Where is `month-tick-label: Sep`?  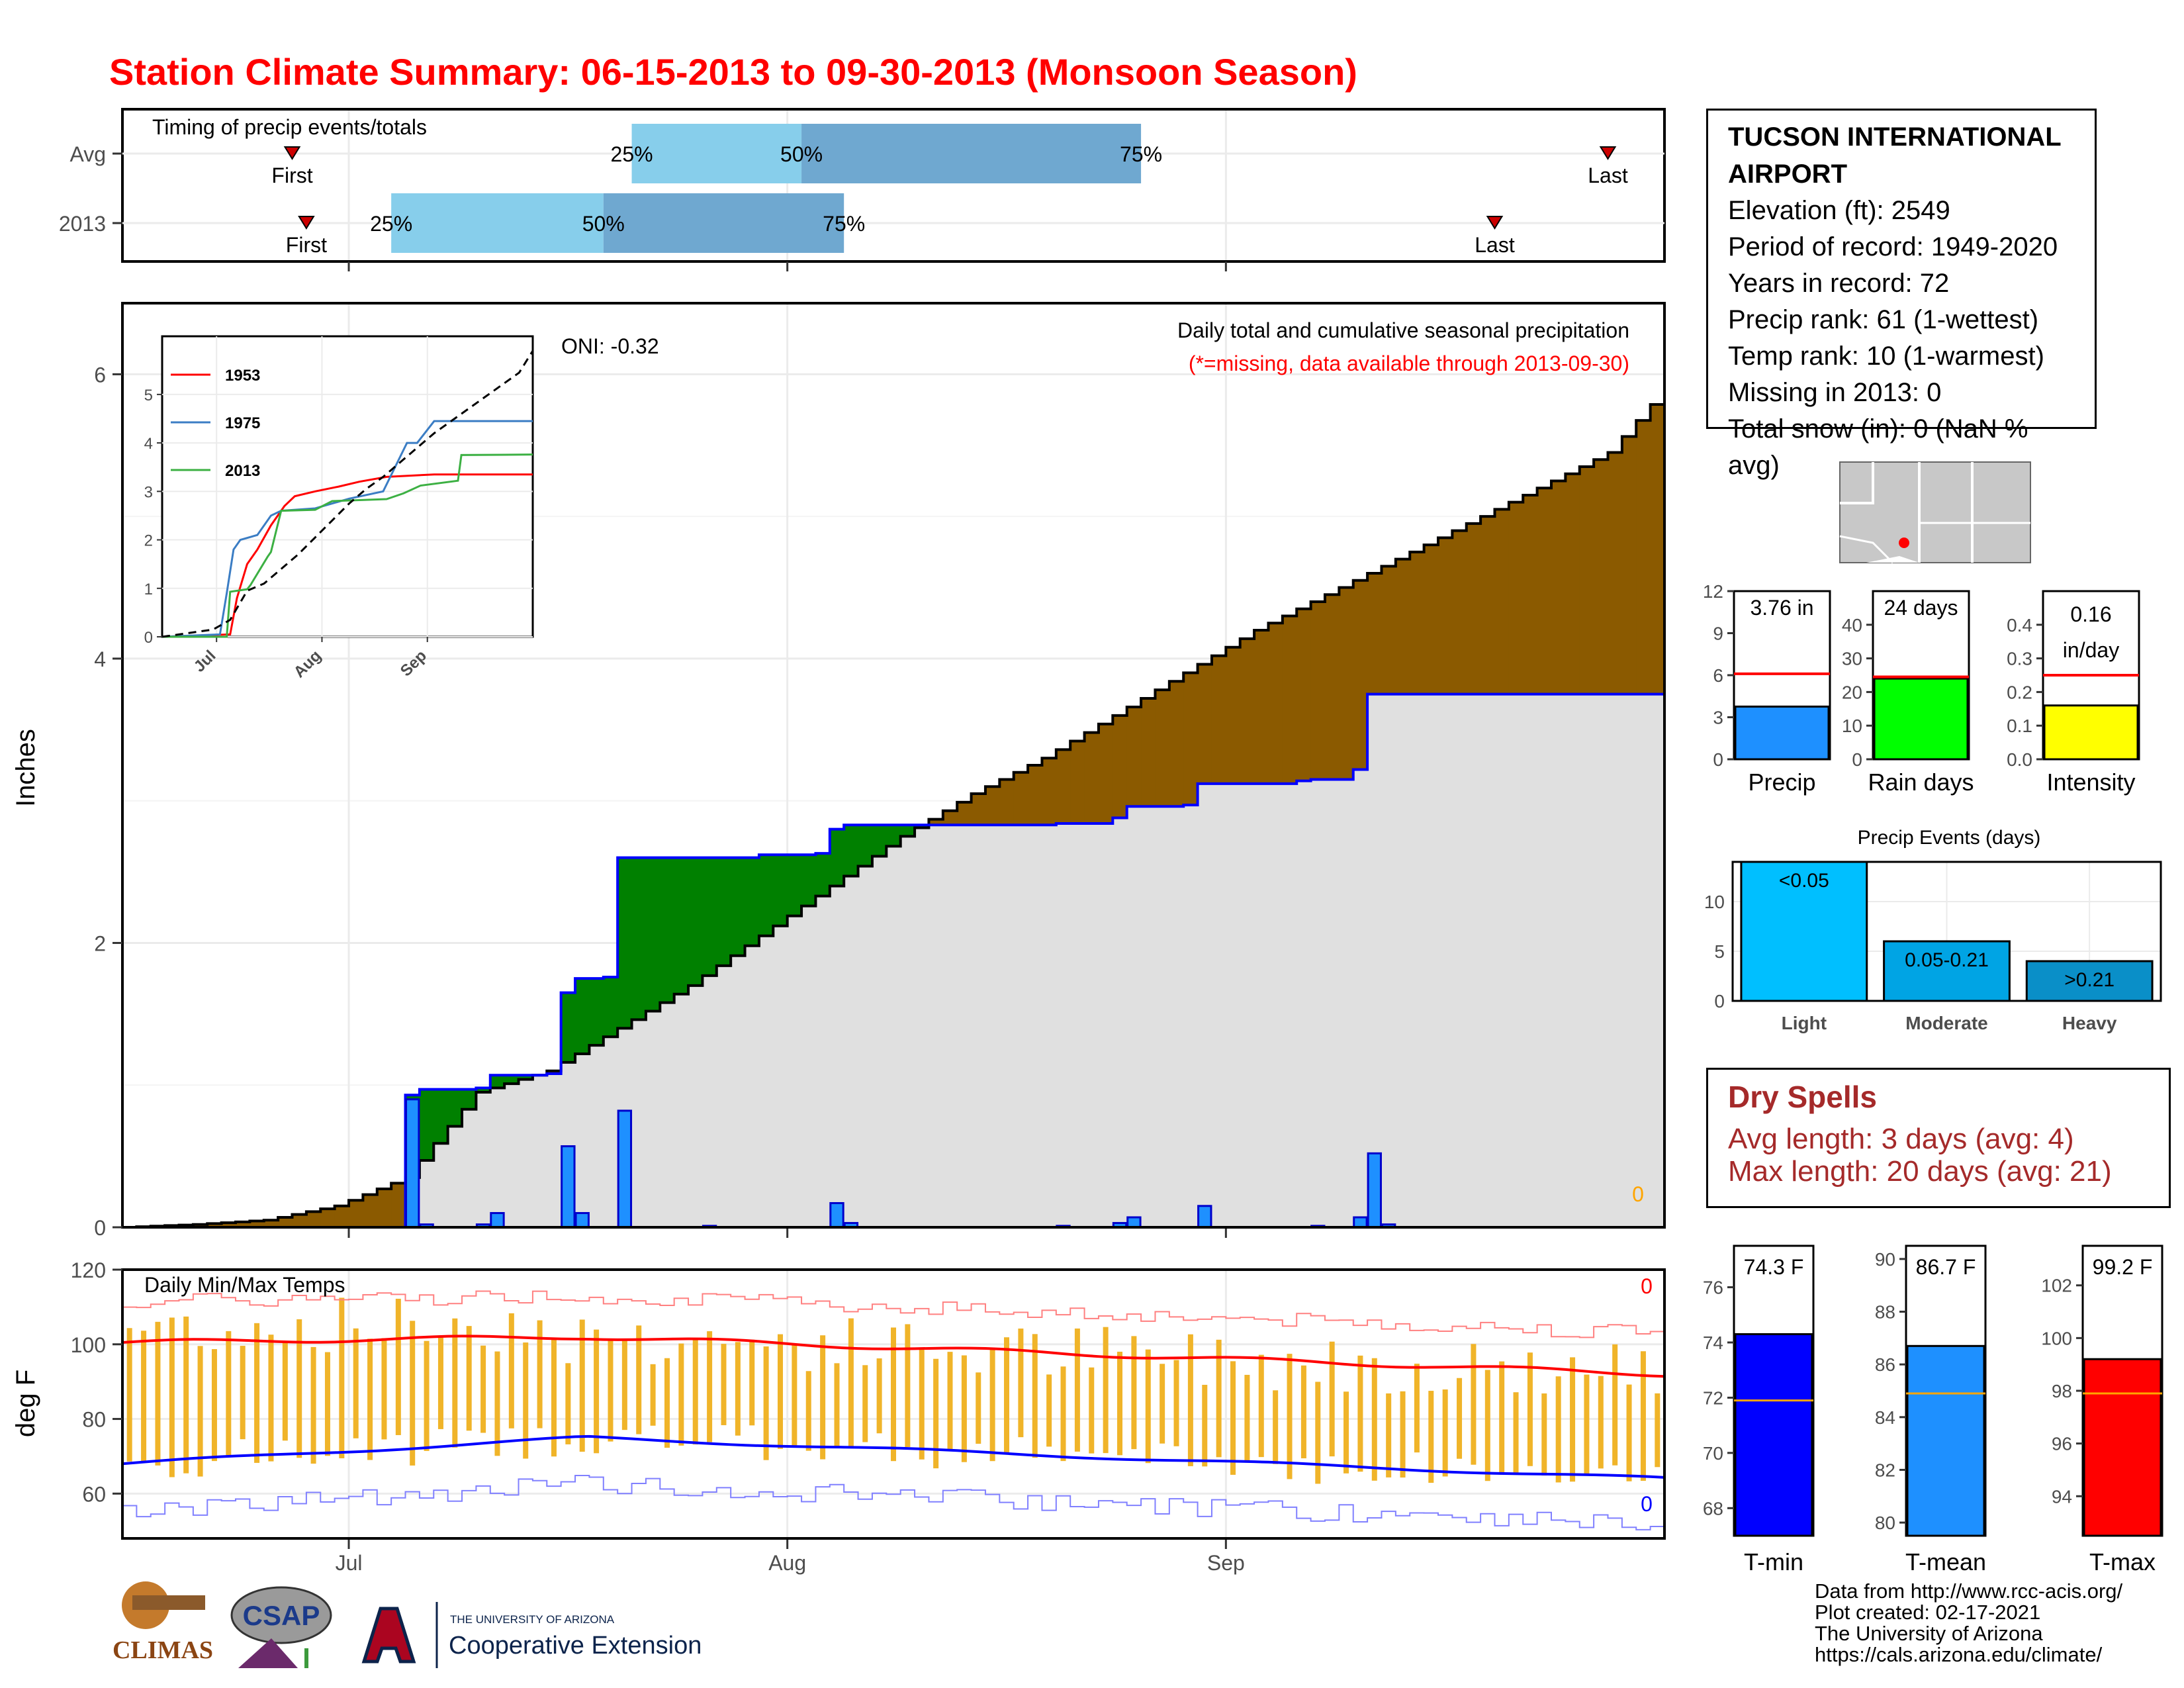 month-tick-label: Sep is located at coordinates (1226, 1563).